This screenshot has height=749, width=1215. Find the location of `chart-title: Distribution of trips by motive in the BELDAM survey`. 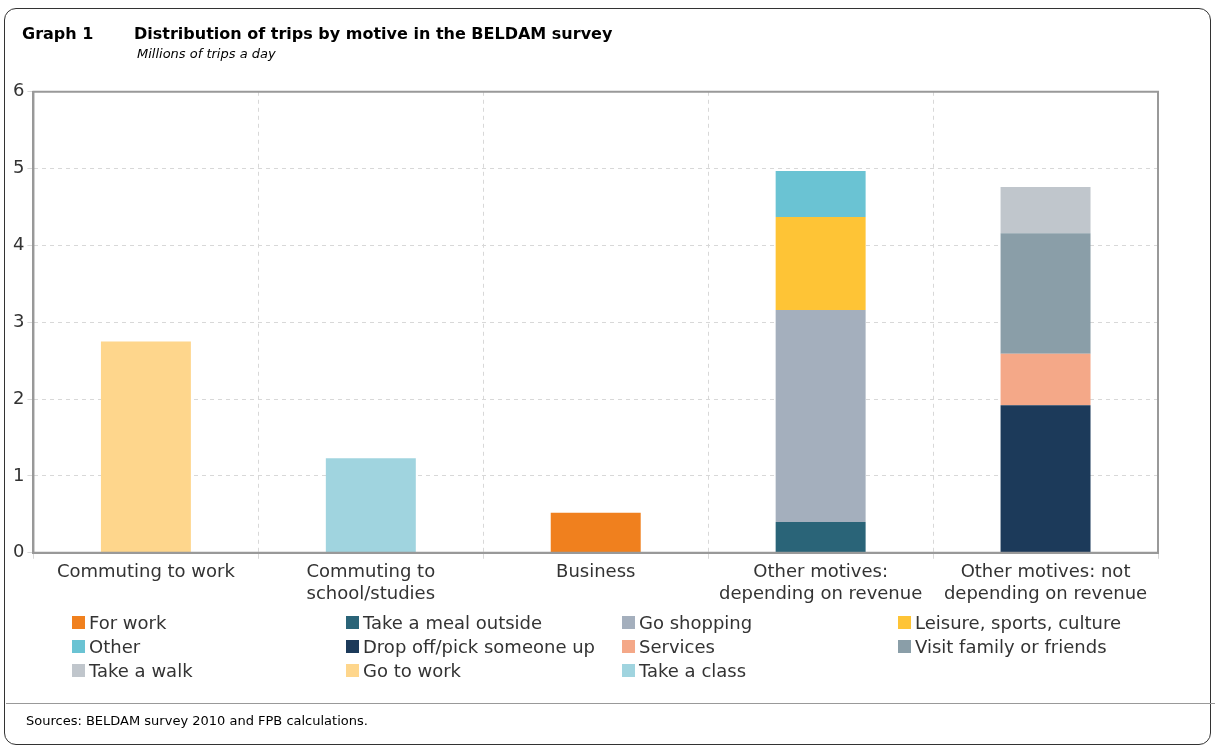

chart-title: Distribution of trips by motive in the BELDAM survey is located at coordinates (373, 33).